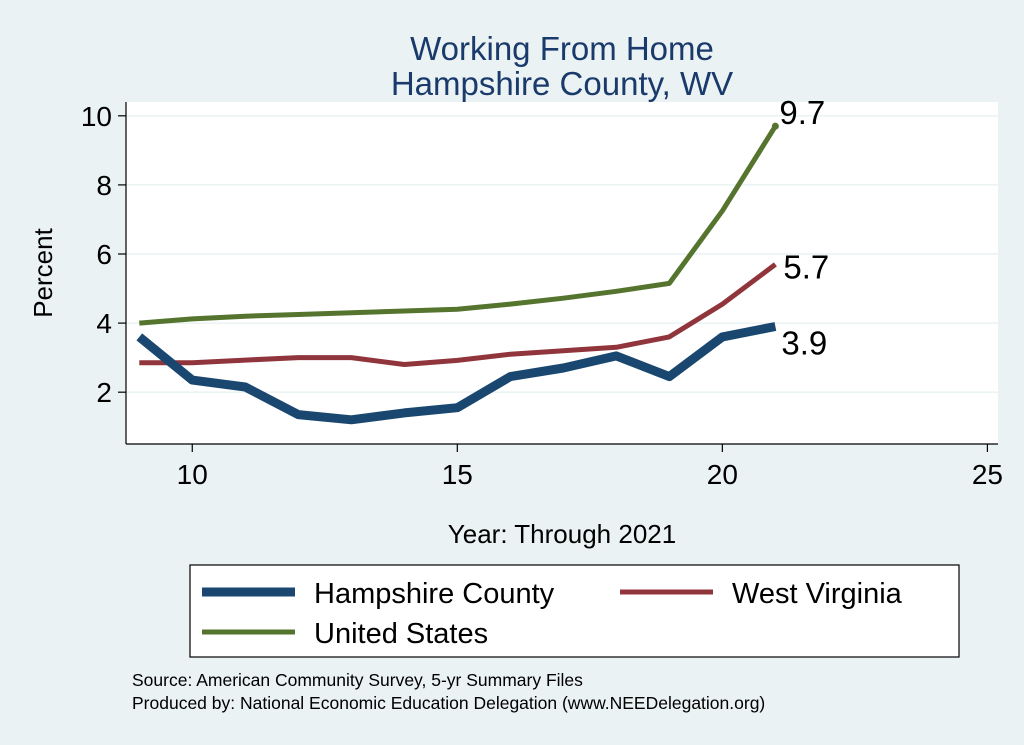 Image resolution: width=1024 pixels, height=745 pixels. Describe the element at coordinates (104, 185) in the screenshot. I see `y-tick-label-8: 8` at that location.